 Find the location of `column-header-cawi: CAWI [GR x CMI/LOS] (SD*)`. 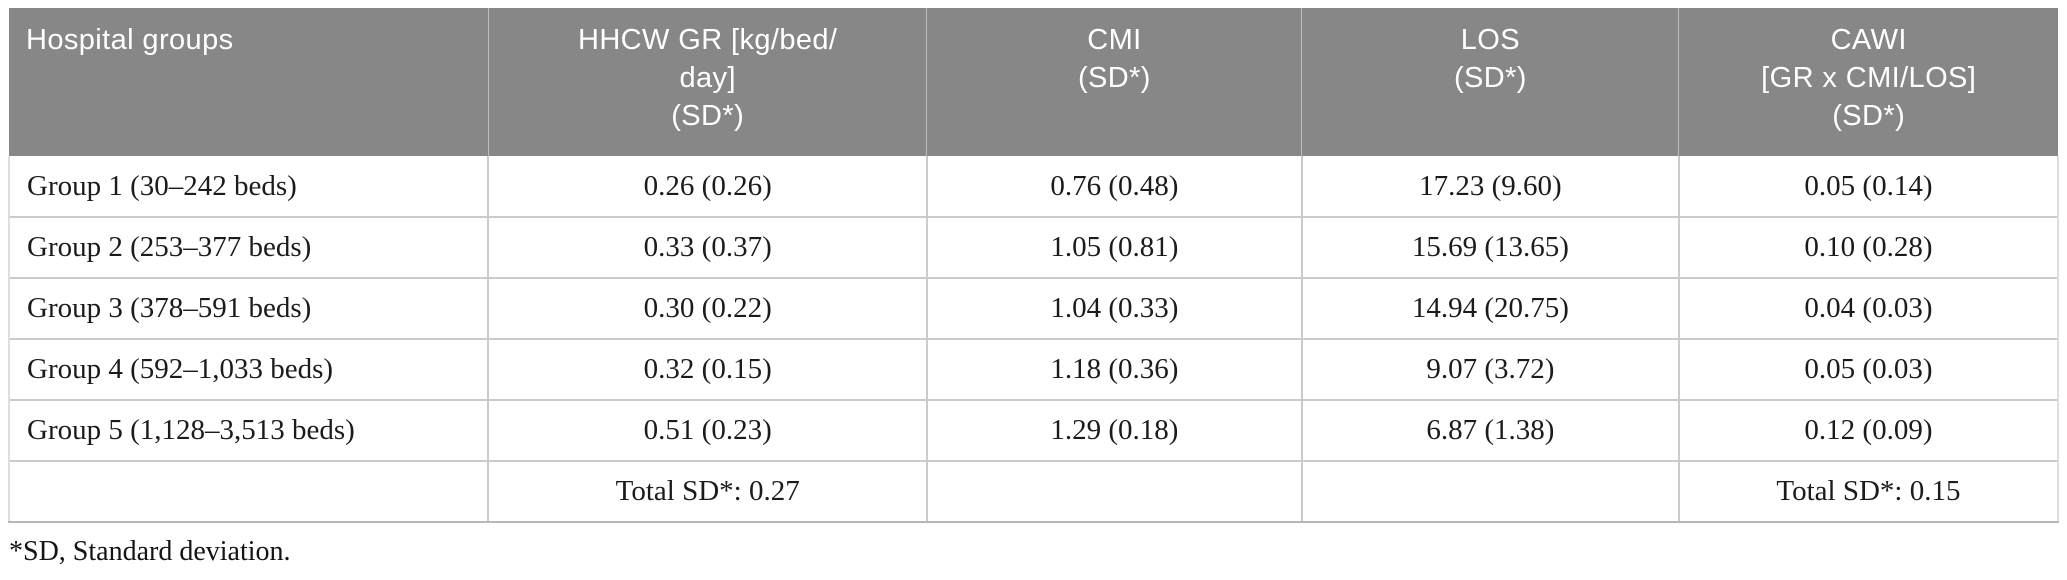

column-header-cawi: CAWI [GR x CMI/LOS] (SD*) is located at coordinates (1868, 82).